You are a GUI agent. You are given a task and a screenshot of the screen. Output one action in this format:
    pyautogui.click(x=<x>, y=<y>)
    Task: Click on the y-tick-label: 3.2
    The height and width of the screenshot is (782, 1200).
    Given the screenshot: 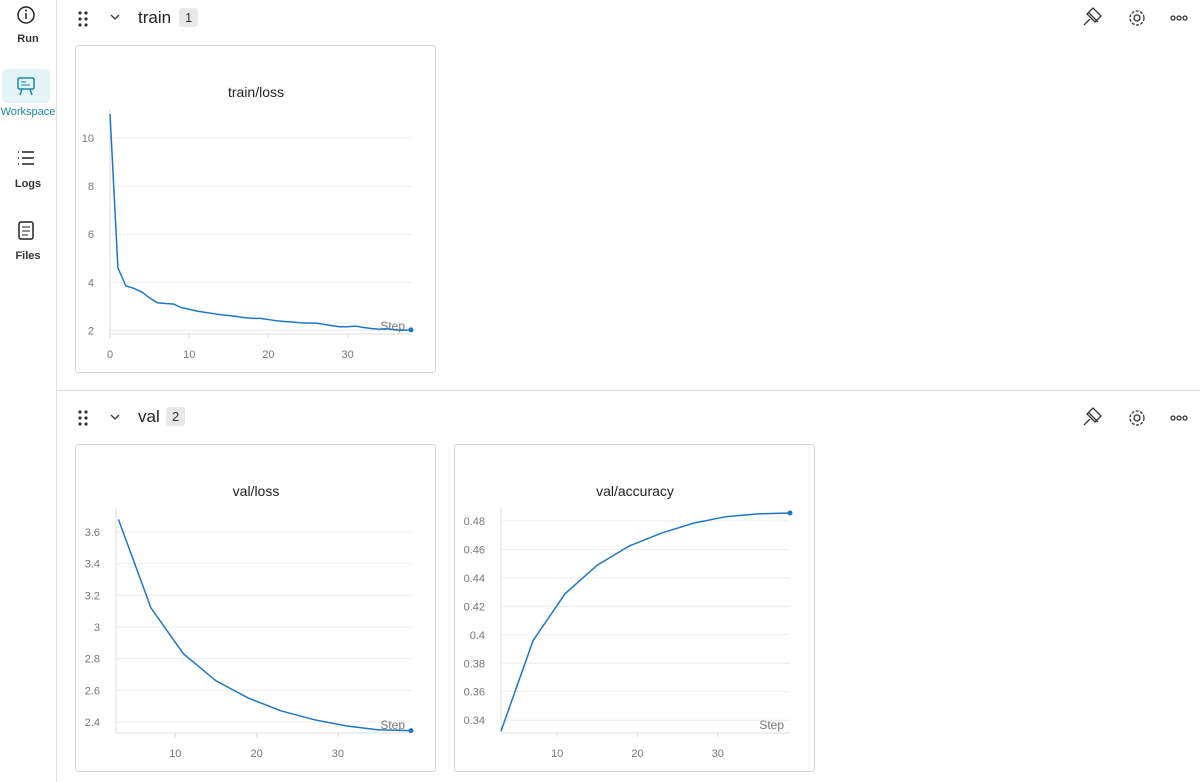 What is the action you would take?
    pyautogui.click(x=92, y=596)
    